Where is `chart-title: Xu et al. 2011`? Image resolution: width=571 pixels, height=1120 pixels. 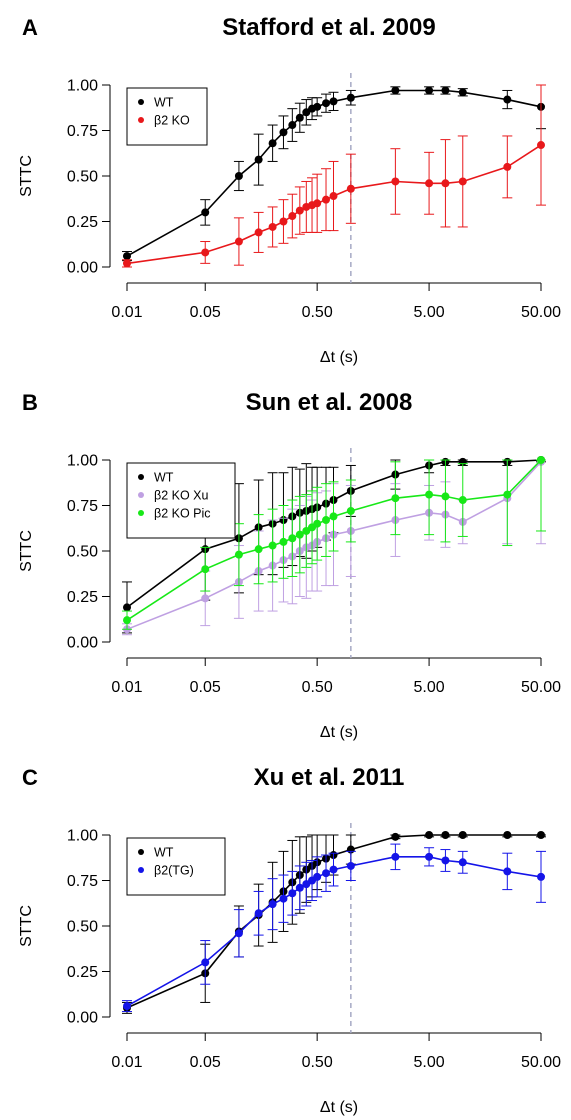 chart-title: Xu et al. 2011 is located at coordinates (329, 777).